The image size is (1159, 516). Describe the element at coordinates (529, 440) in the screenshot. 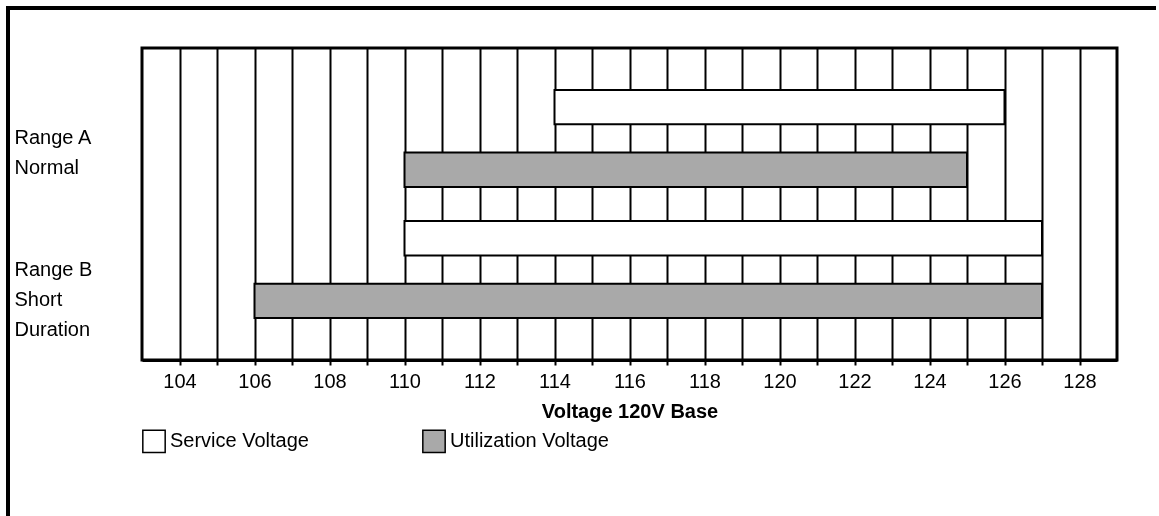

I see `legend-label: Utilization Voltage` at that location.